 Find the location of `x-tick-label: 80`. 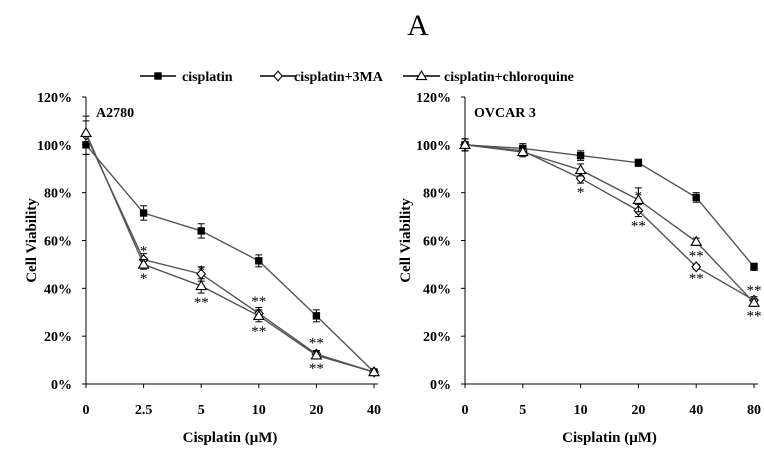

x-tick-label: 80 is located at coordinates (754, 410).